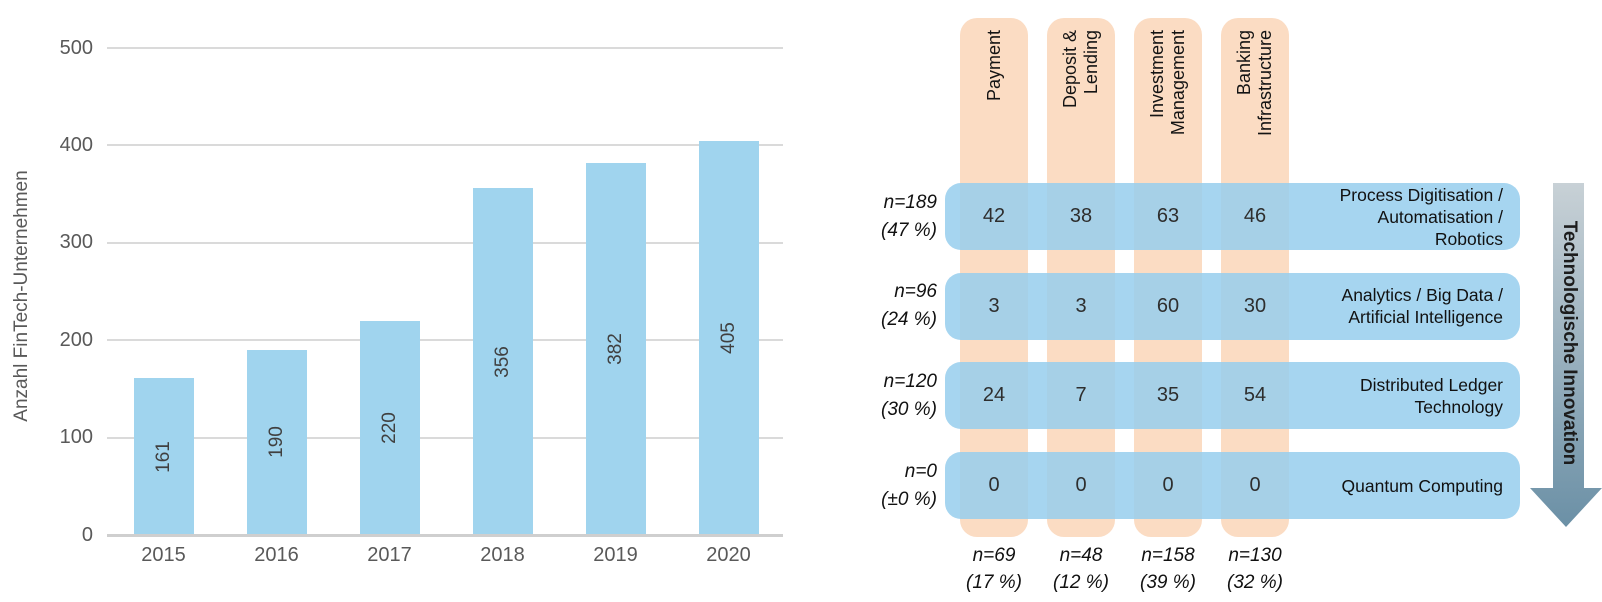 The image size is (1602, 602). I want to click on matrix-cell: 35, so click(1168, 395).